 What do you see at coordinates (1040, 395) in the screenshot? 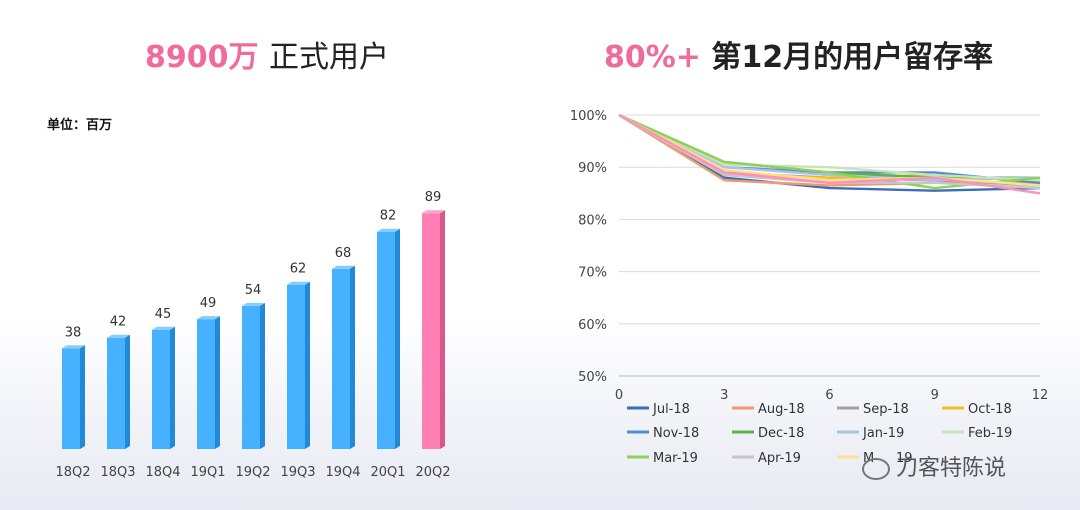
I see `x-tick-label: 12` at bounding box center [1040, 395].